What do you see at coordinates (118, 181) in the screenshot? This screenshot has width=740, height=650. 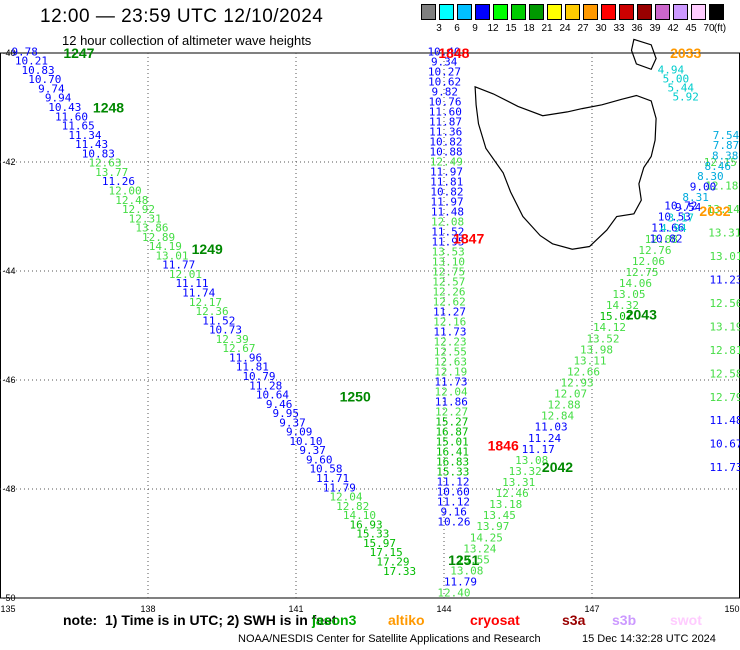 I see `wave-height-label: 11.26` at bounding box center [118, 181].